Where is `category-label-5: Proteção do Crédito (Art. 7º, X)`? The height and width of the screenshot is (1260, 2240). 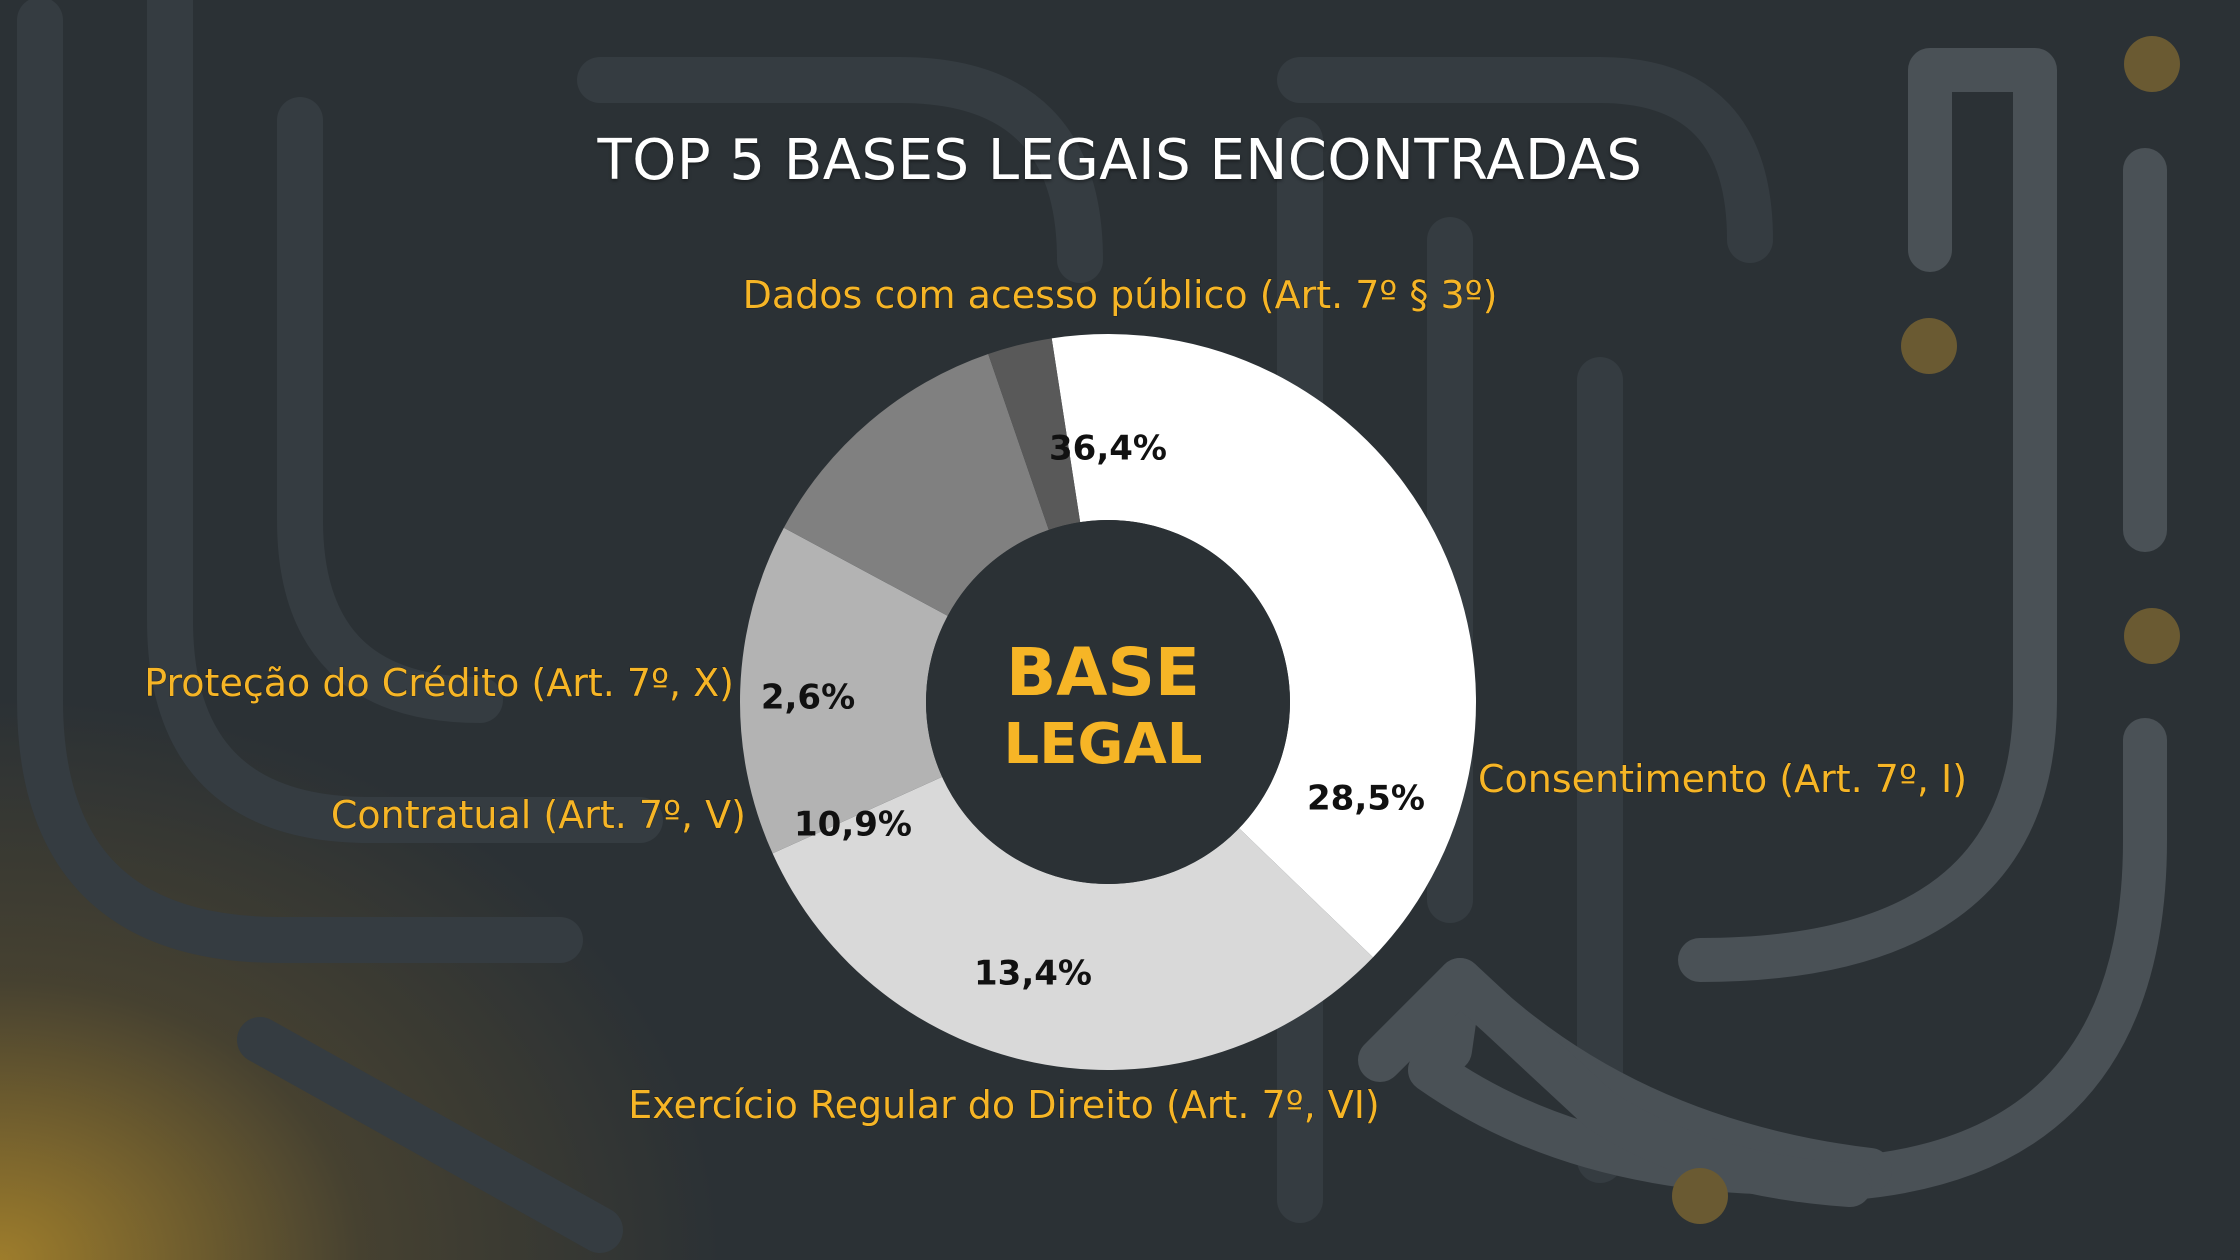 category-label-5: Proteção do Crédito (Art. 7º, X) is located at coordinates (439, 683).